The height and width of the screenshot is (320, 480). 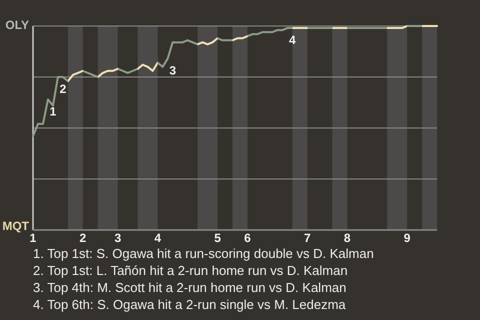 I want to click on x-tick-label: 5, so click(x=218, y=238).